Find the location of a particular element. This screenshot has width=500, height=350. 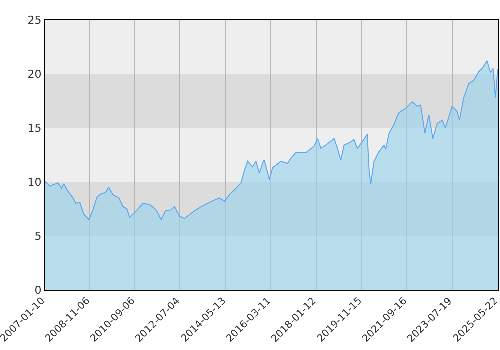

y-tick-label: 15 is located at coordinates (35, 128).